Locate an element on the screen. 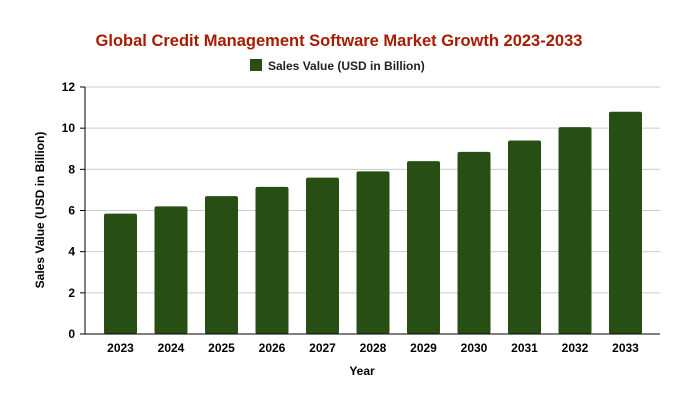  y-tick-label: 12 is located at coordinates (69, 87).